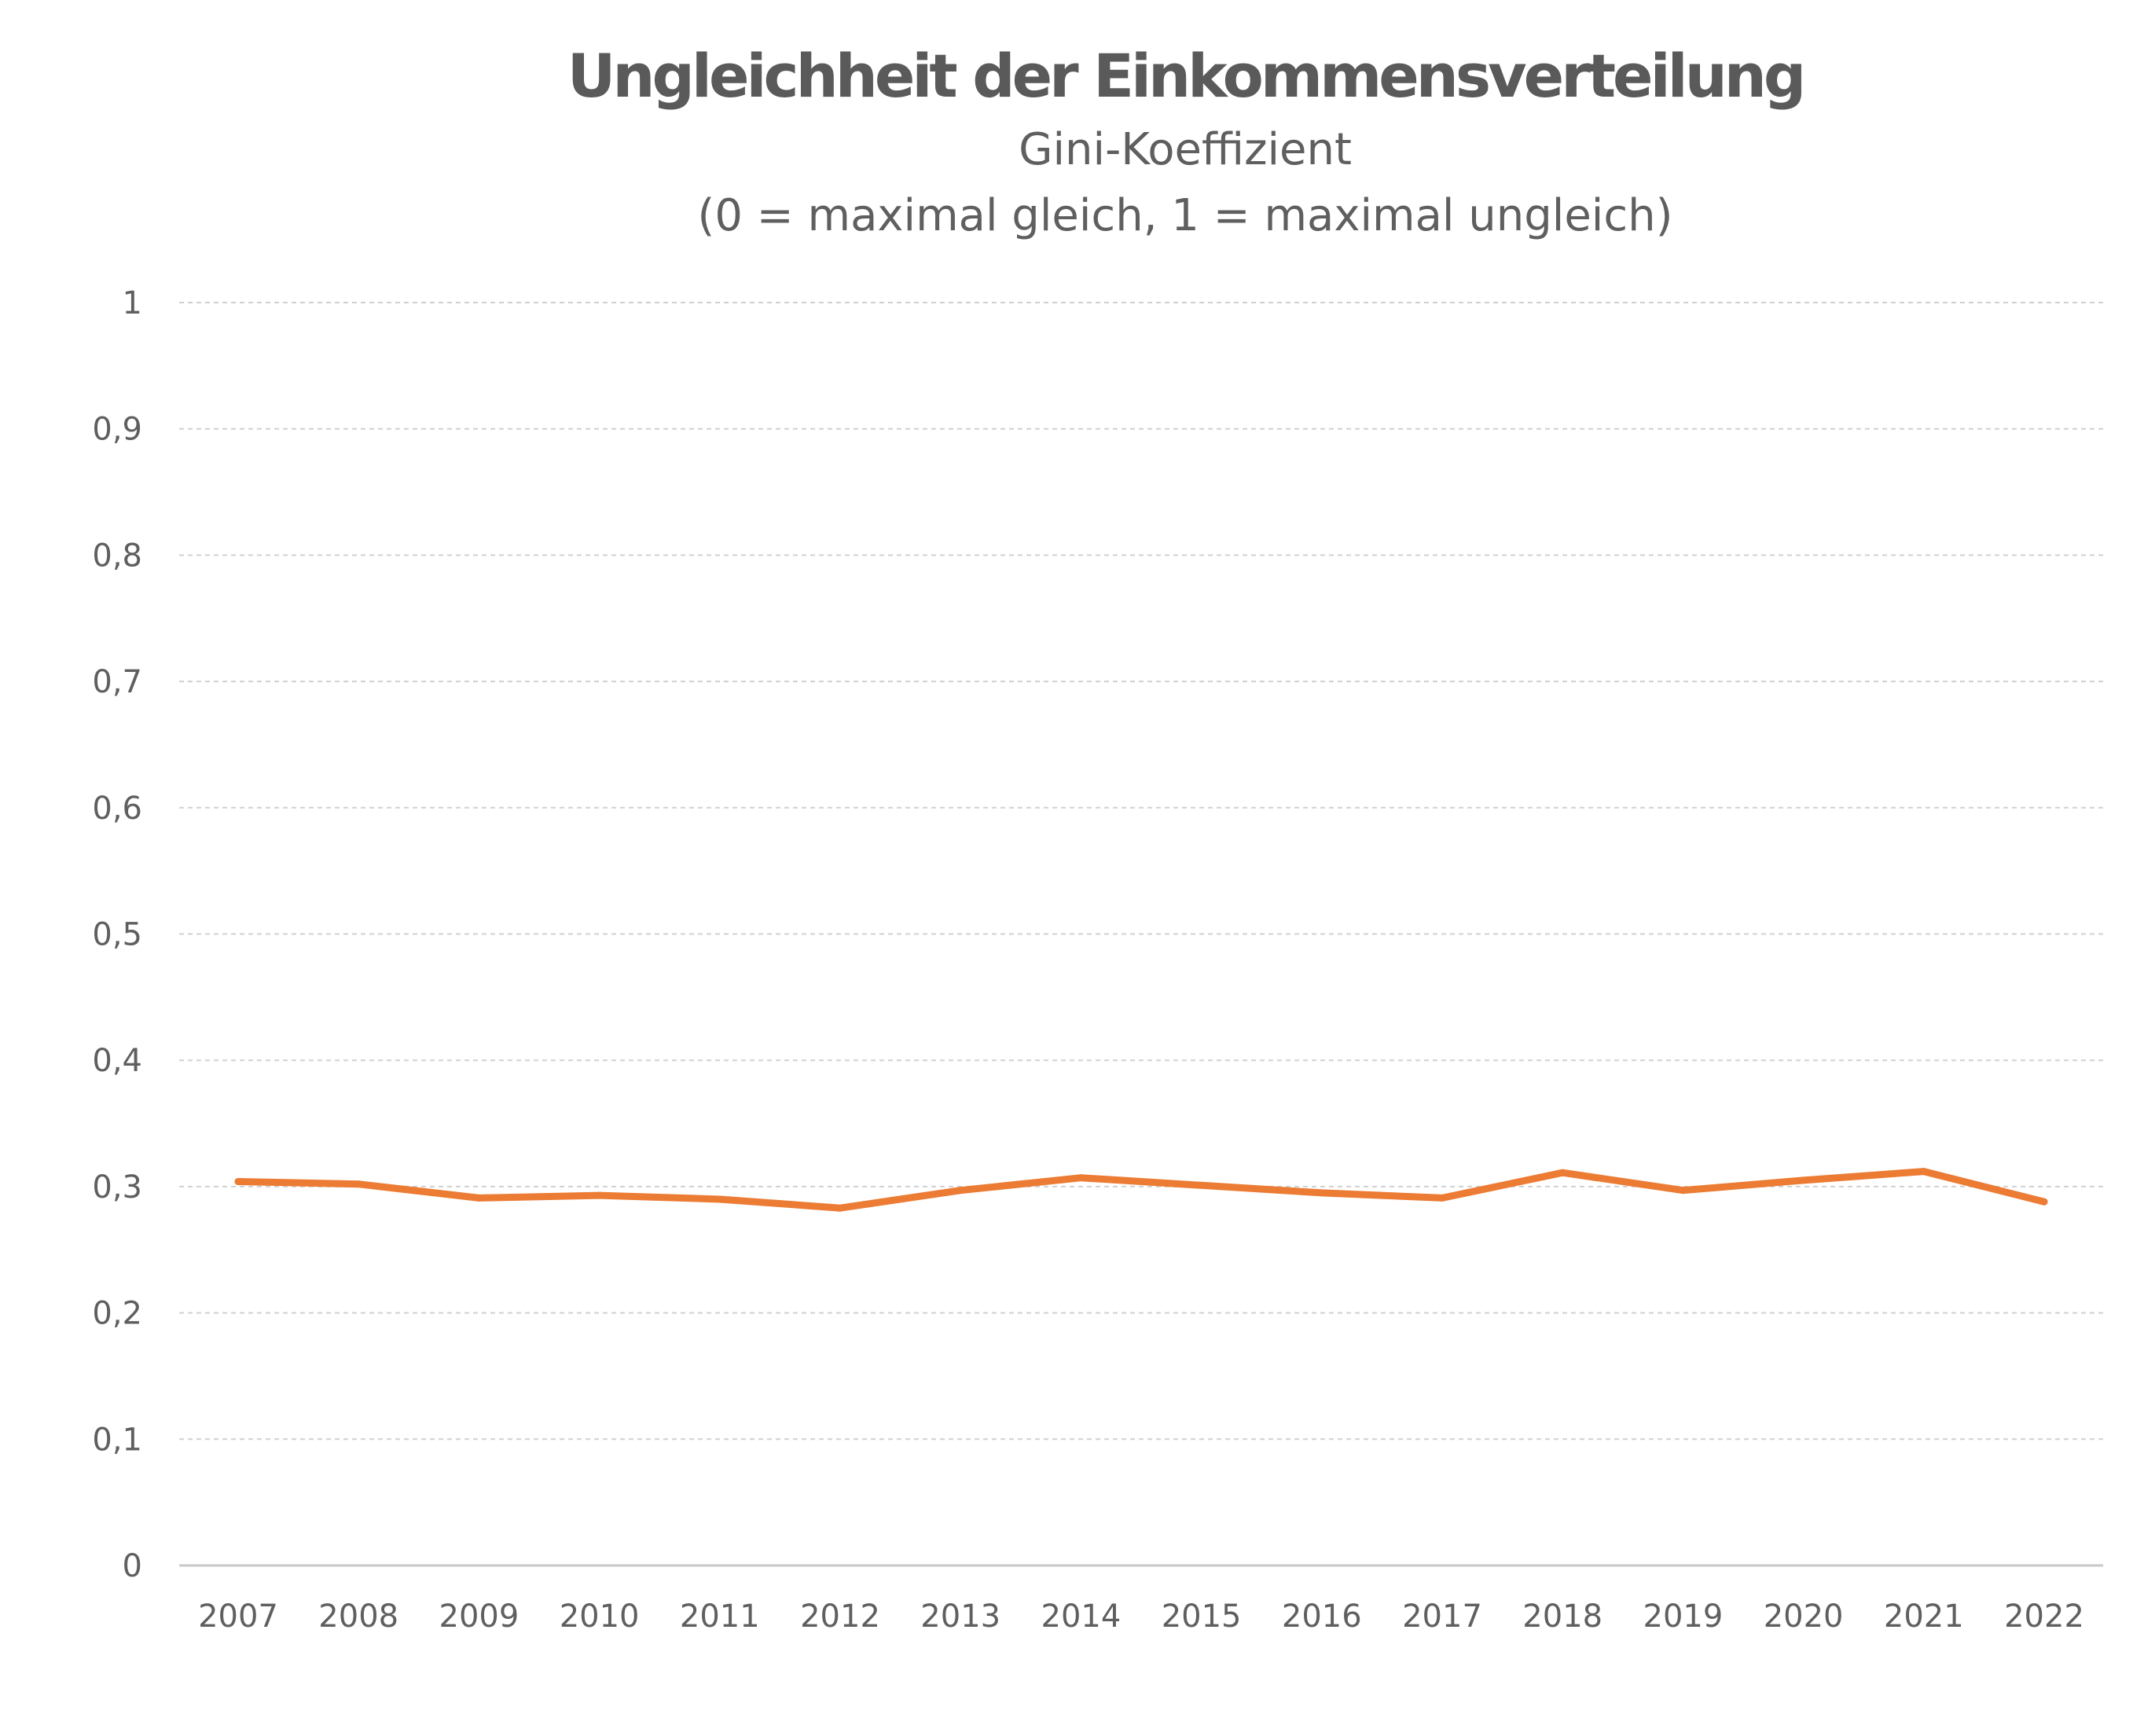 The height and width of the screenshot is (1736, 2144). What do you see at coordinates (1804, 1616) in the screenshot?
I see `x-tick-label: 2020` at bounding box center [1804, 1616].